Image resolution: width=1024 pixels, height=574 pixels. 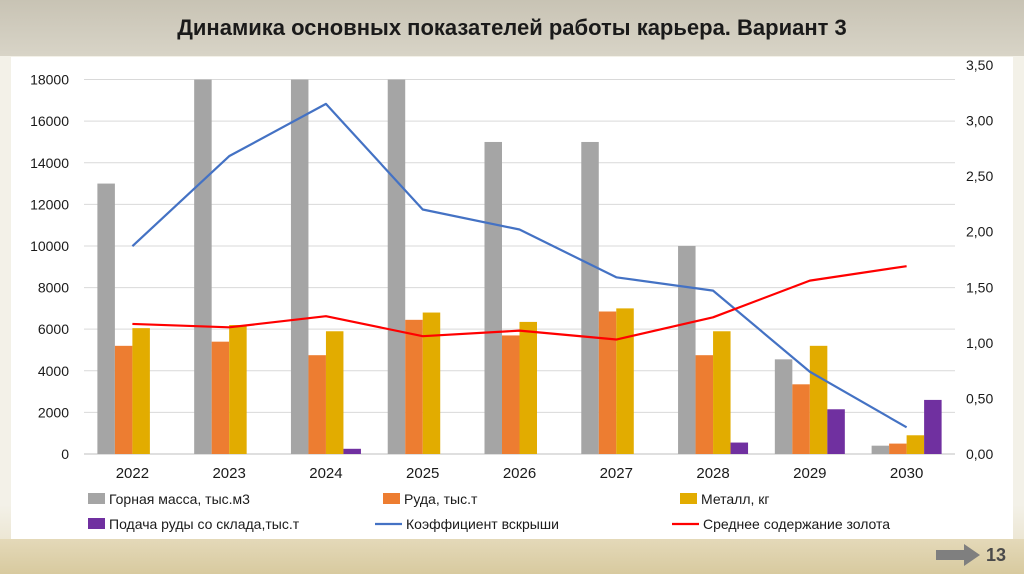 What do you see at coordinates (512, 556) in the screenshot?
I see `footer-strip` at bounding box center [512, 556].